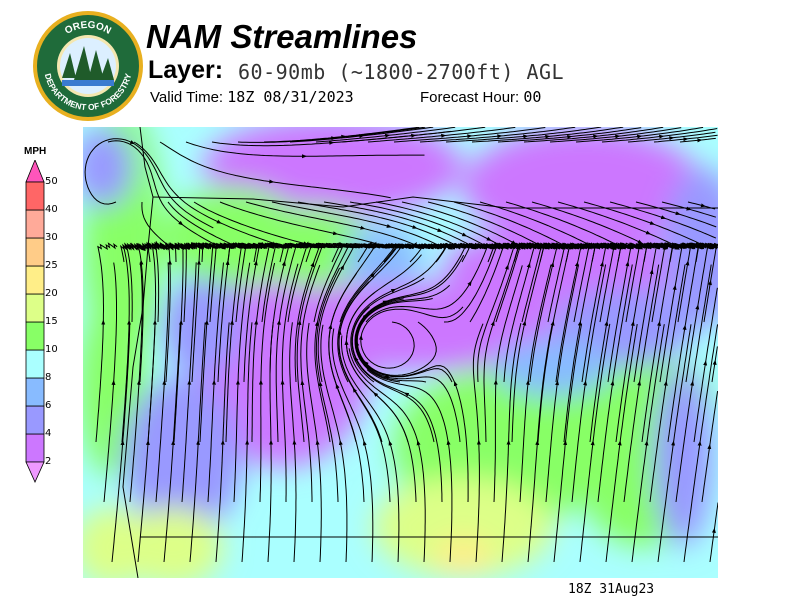  What do you see at coordinates (35, 151) in the screenshot?
I see `legend-unit: MPH` at bounding box center [35, 151].